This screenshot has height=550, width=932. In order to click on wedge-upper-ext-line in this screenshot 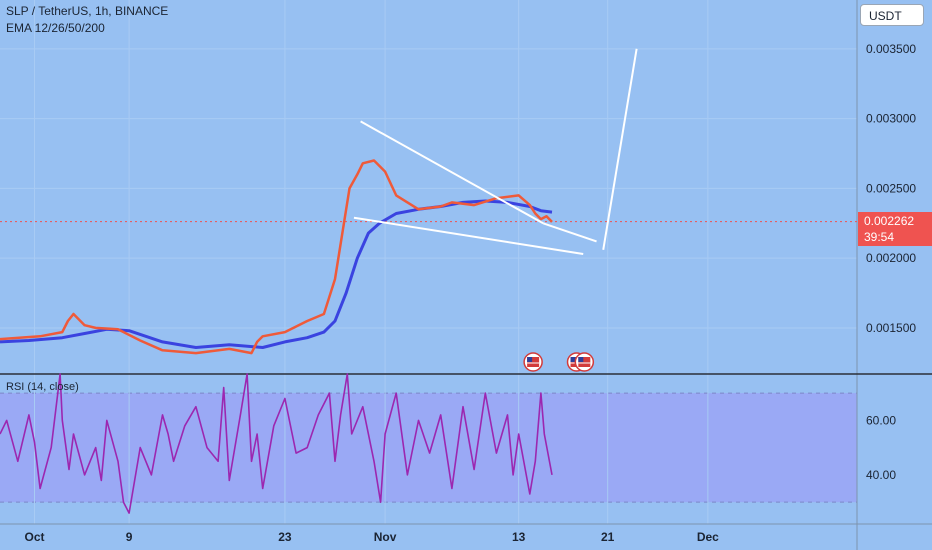, I will do `click(569, 232)`.